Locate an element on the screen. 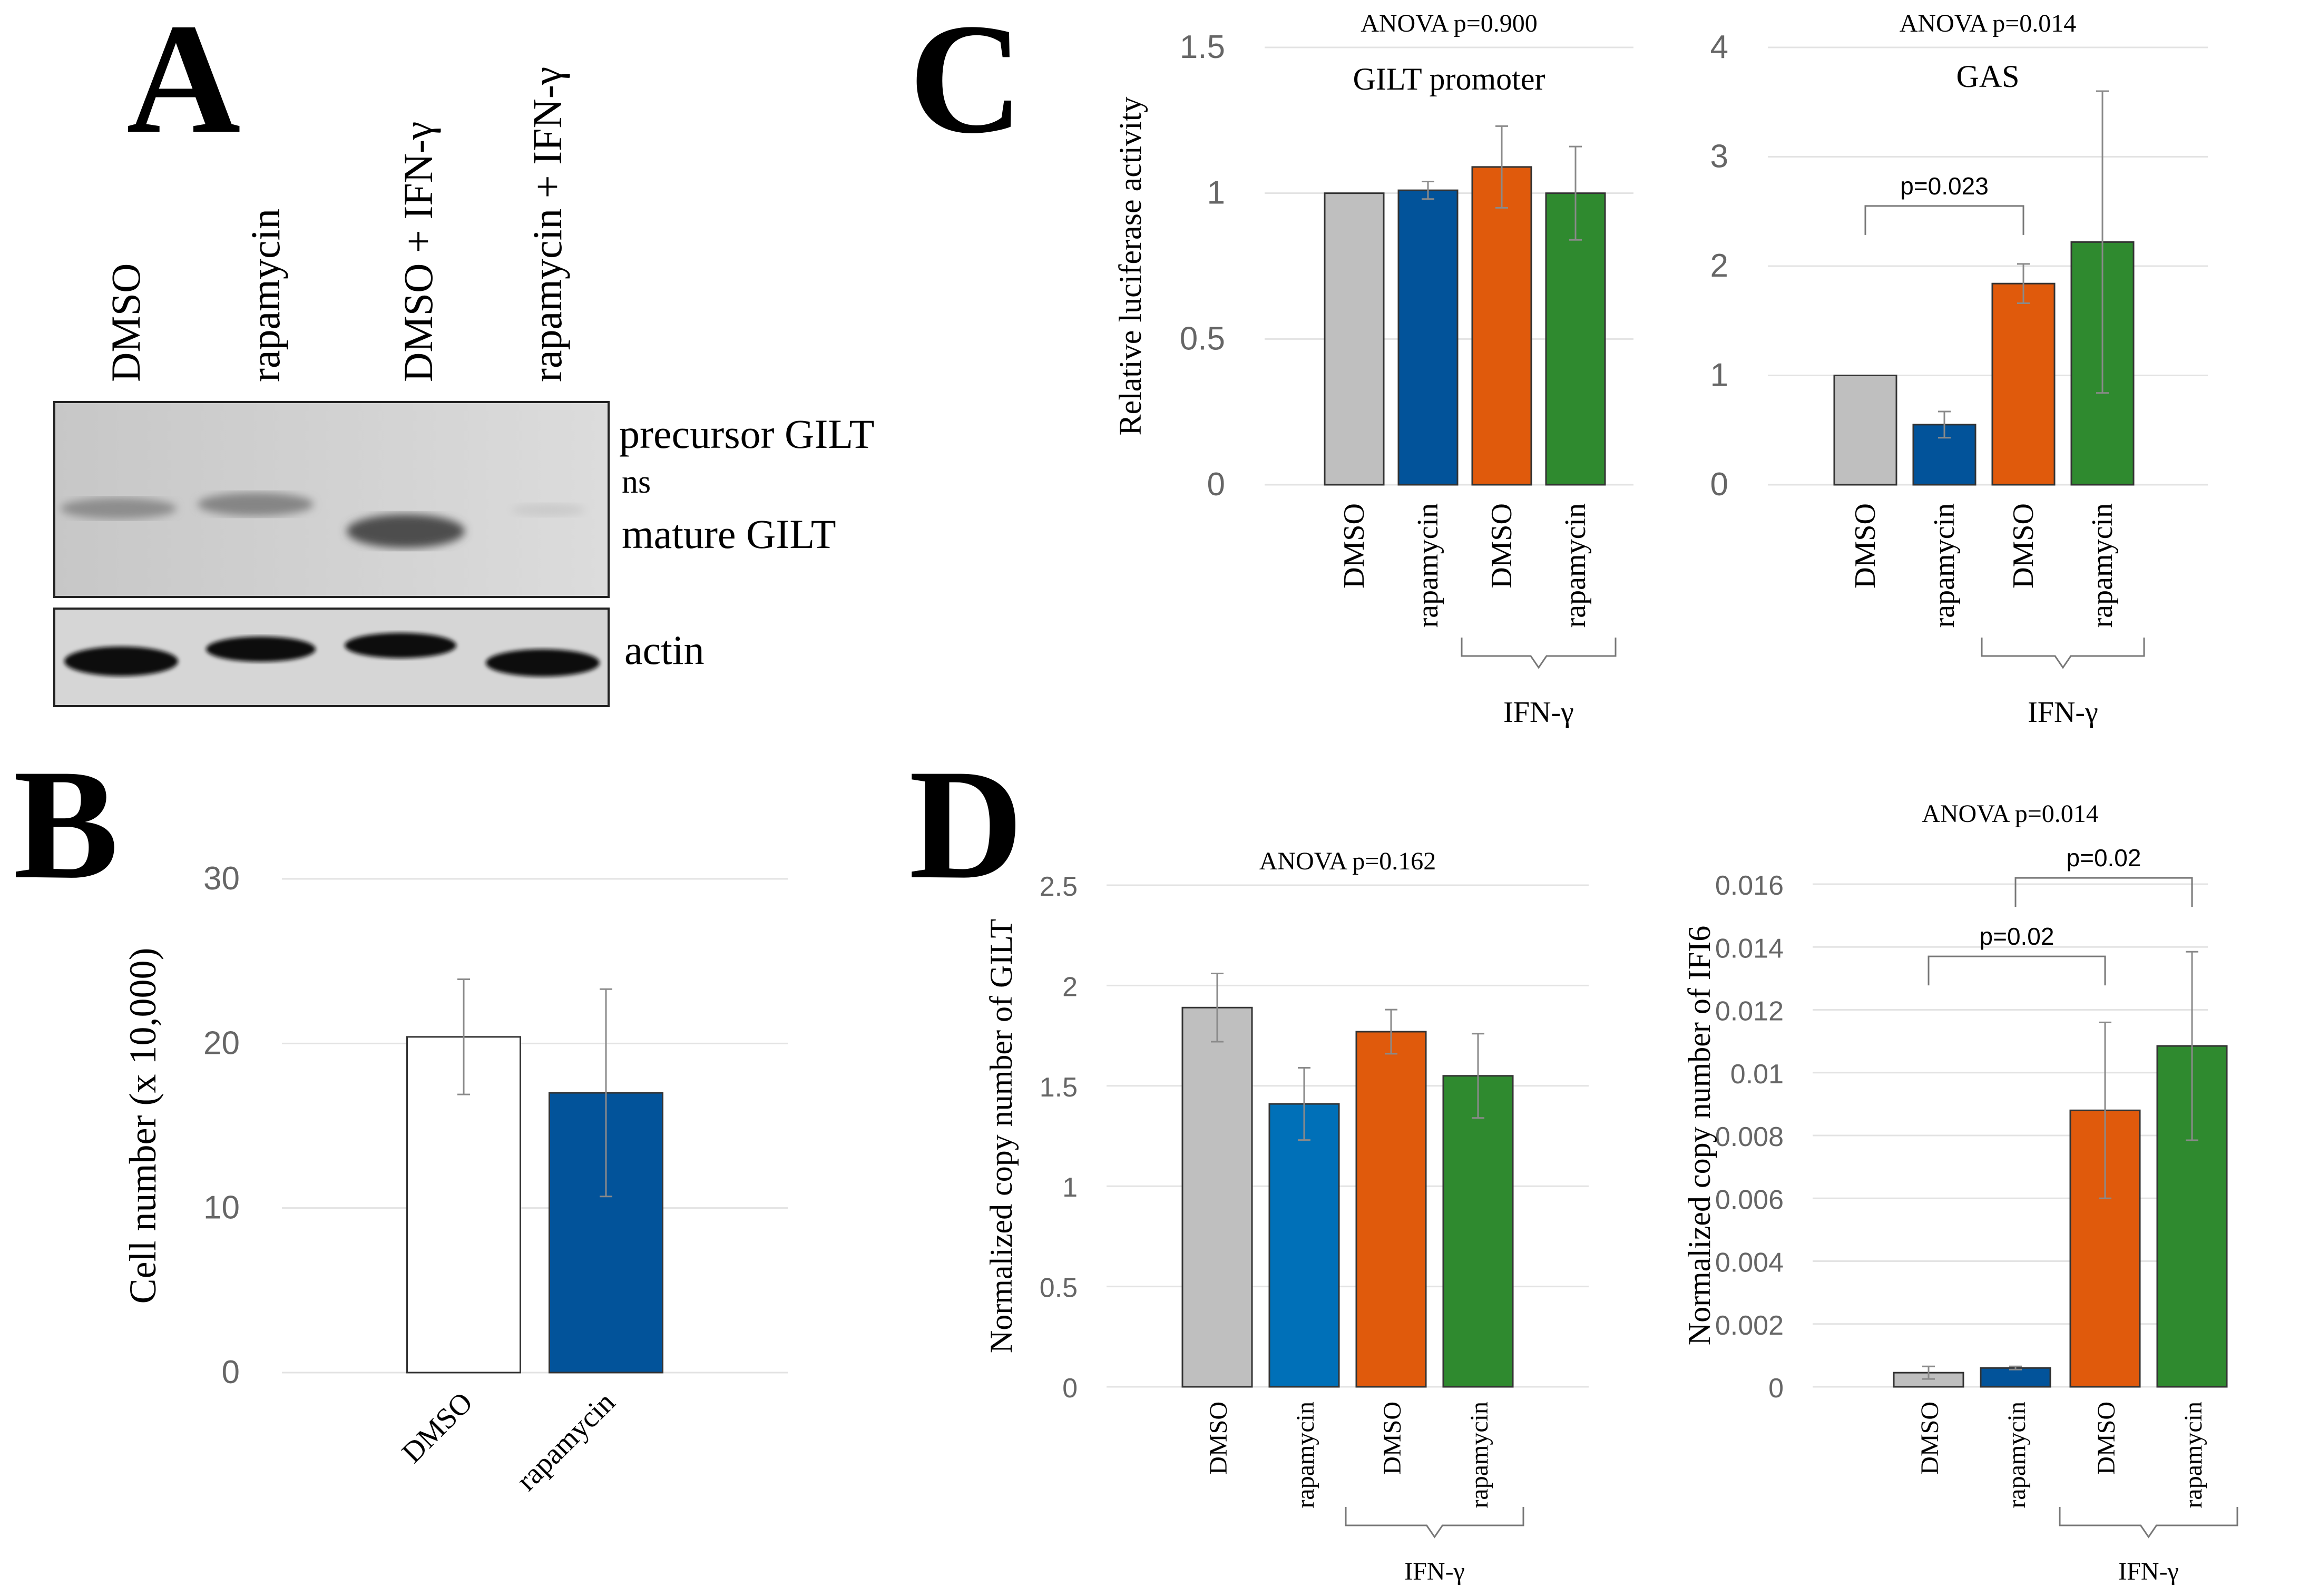 Image resolution: width=2309 pixels, height=1596 pixels. band-actin-rapamycin-ifng is located at coordinates (543, 663).